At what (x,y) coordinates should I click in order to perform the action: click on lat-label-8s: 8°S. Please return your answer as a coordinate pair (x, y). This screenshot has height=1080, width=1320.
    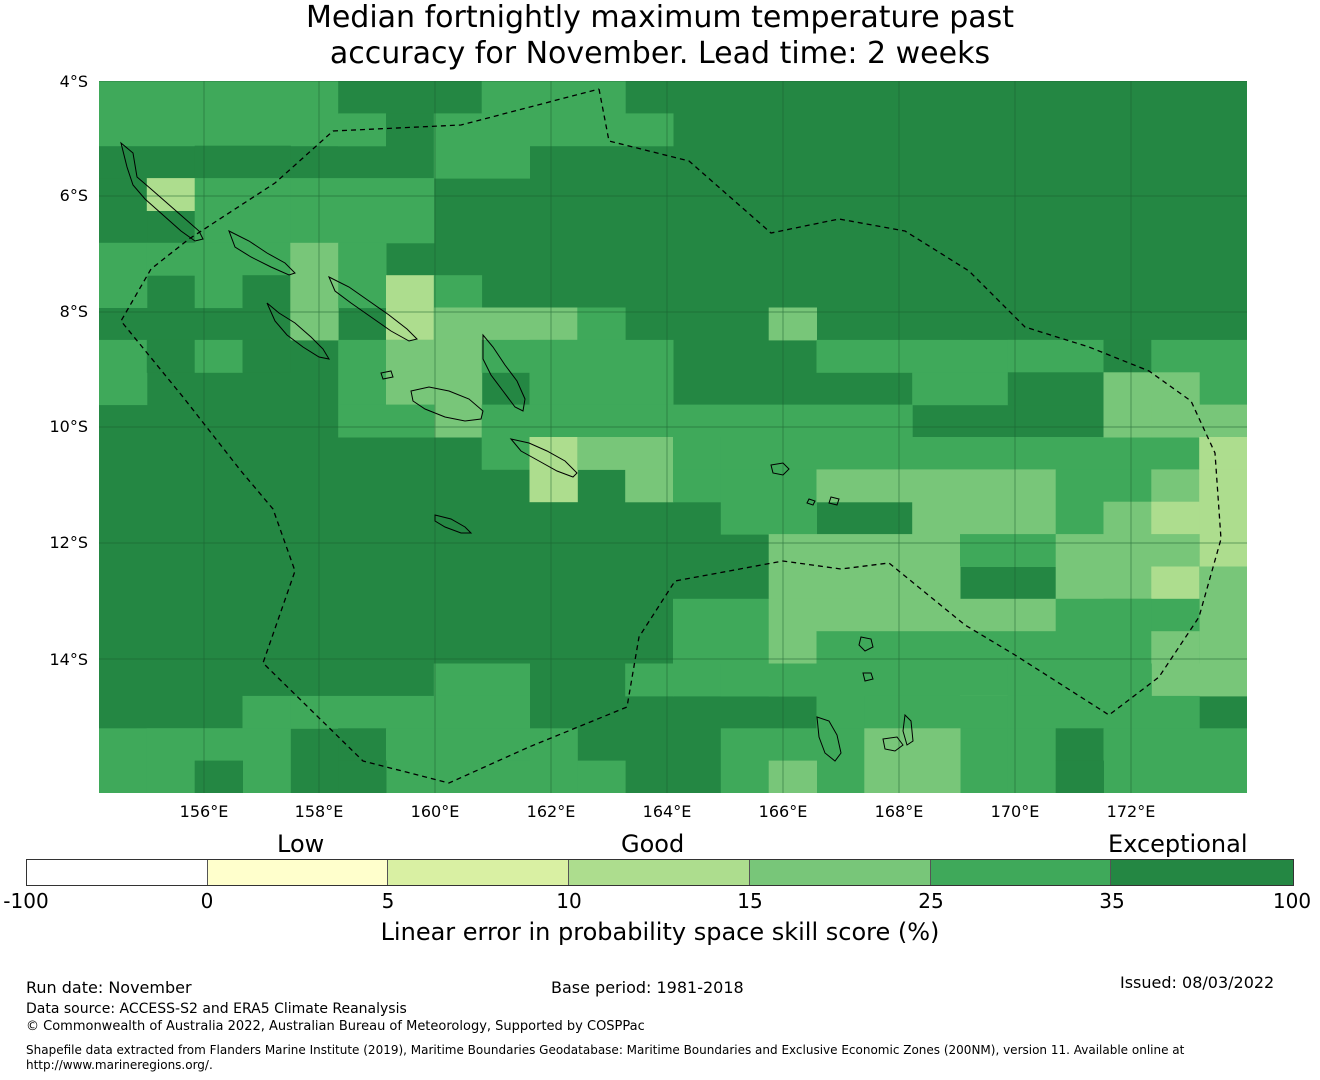
    Looking at the image, I should click on (73, 311).